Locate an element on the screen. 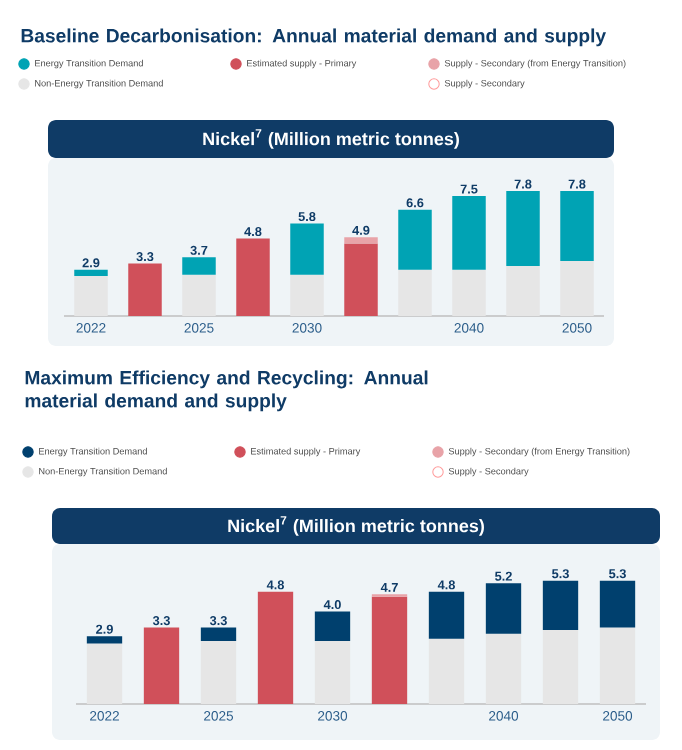 This screenshot has height=750, width=682. chart-title: Baseline Decarbonisation: Annual material demand and supply is located at coordinates (313, 37).